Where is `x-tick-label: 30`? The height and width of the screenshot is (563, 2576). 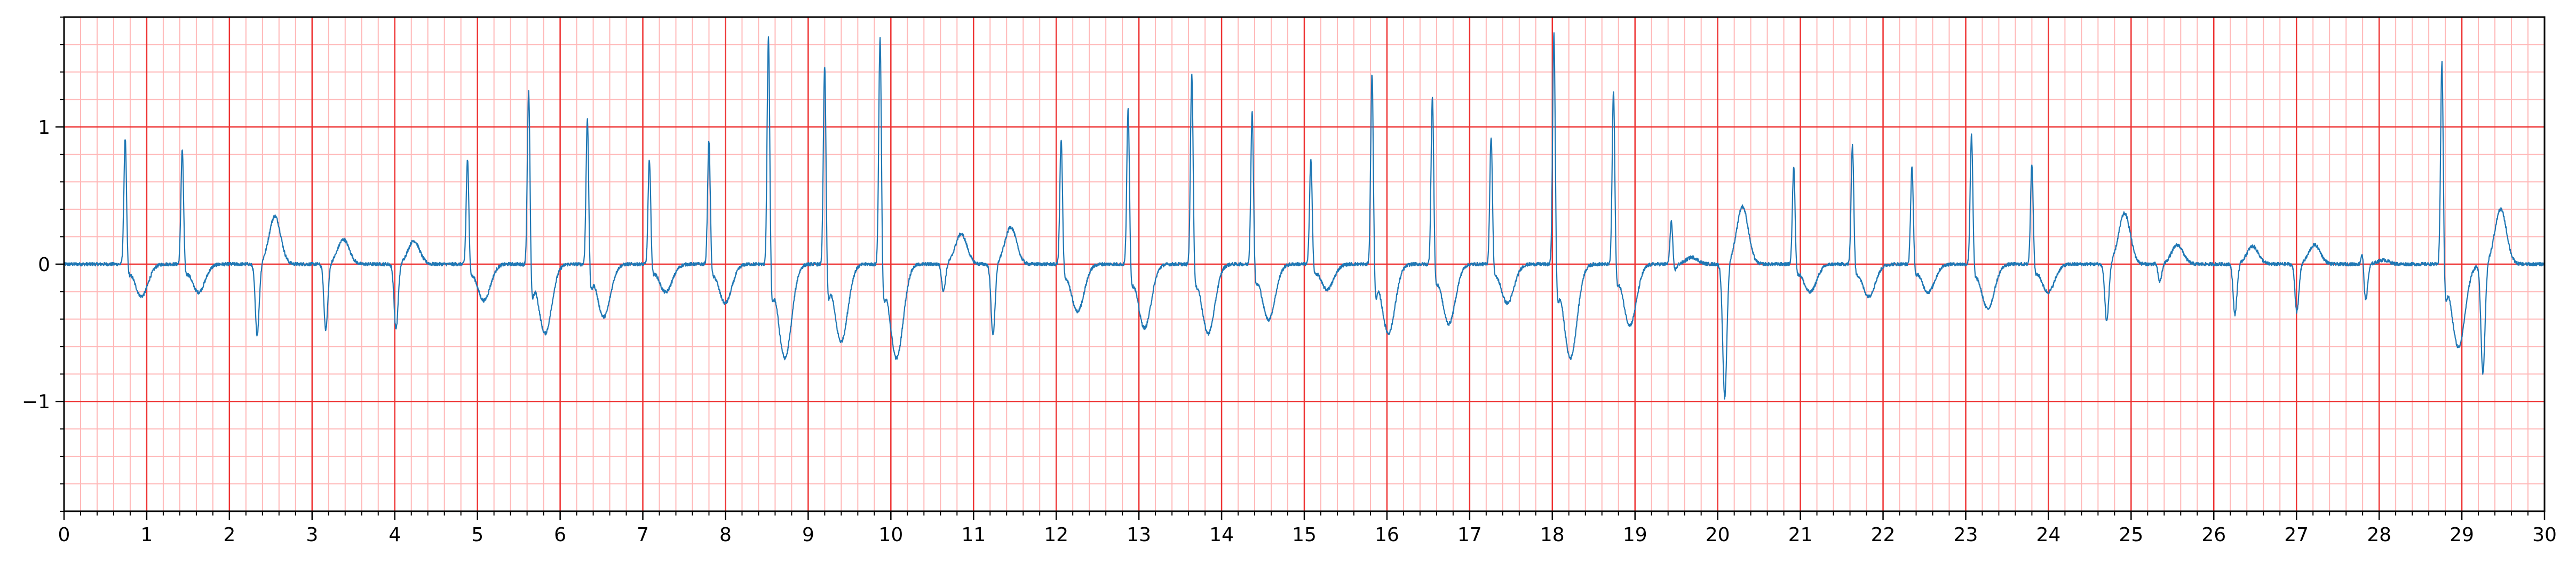 x-tick-label: 30 is located at coordinates (2544, 535).